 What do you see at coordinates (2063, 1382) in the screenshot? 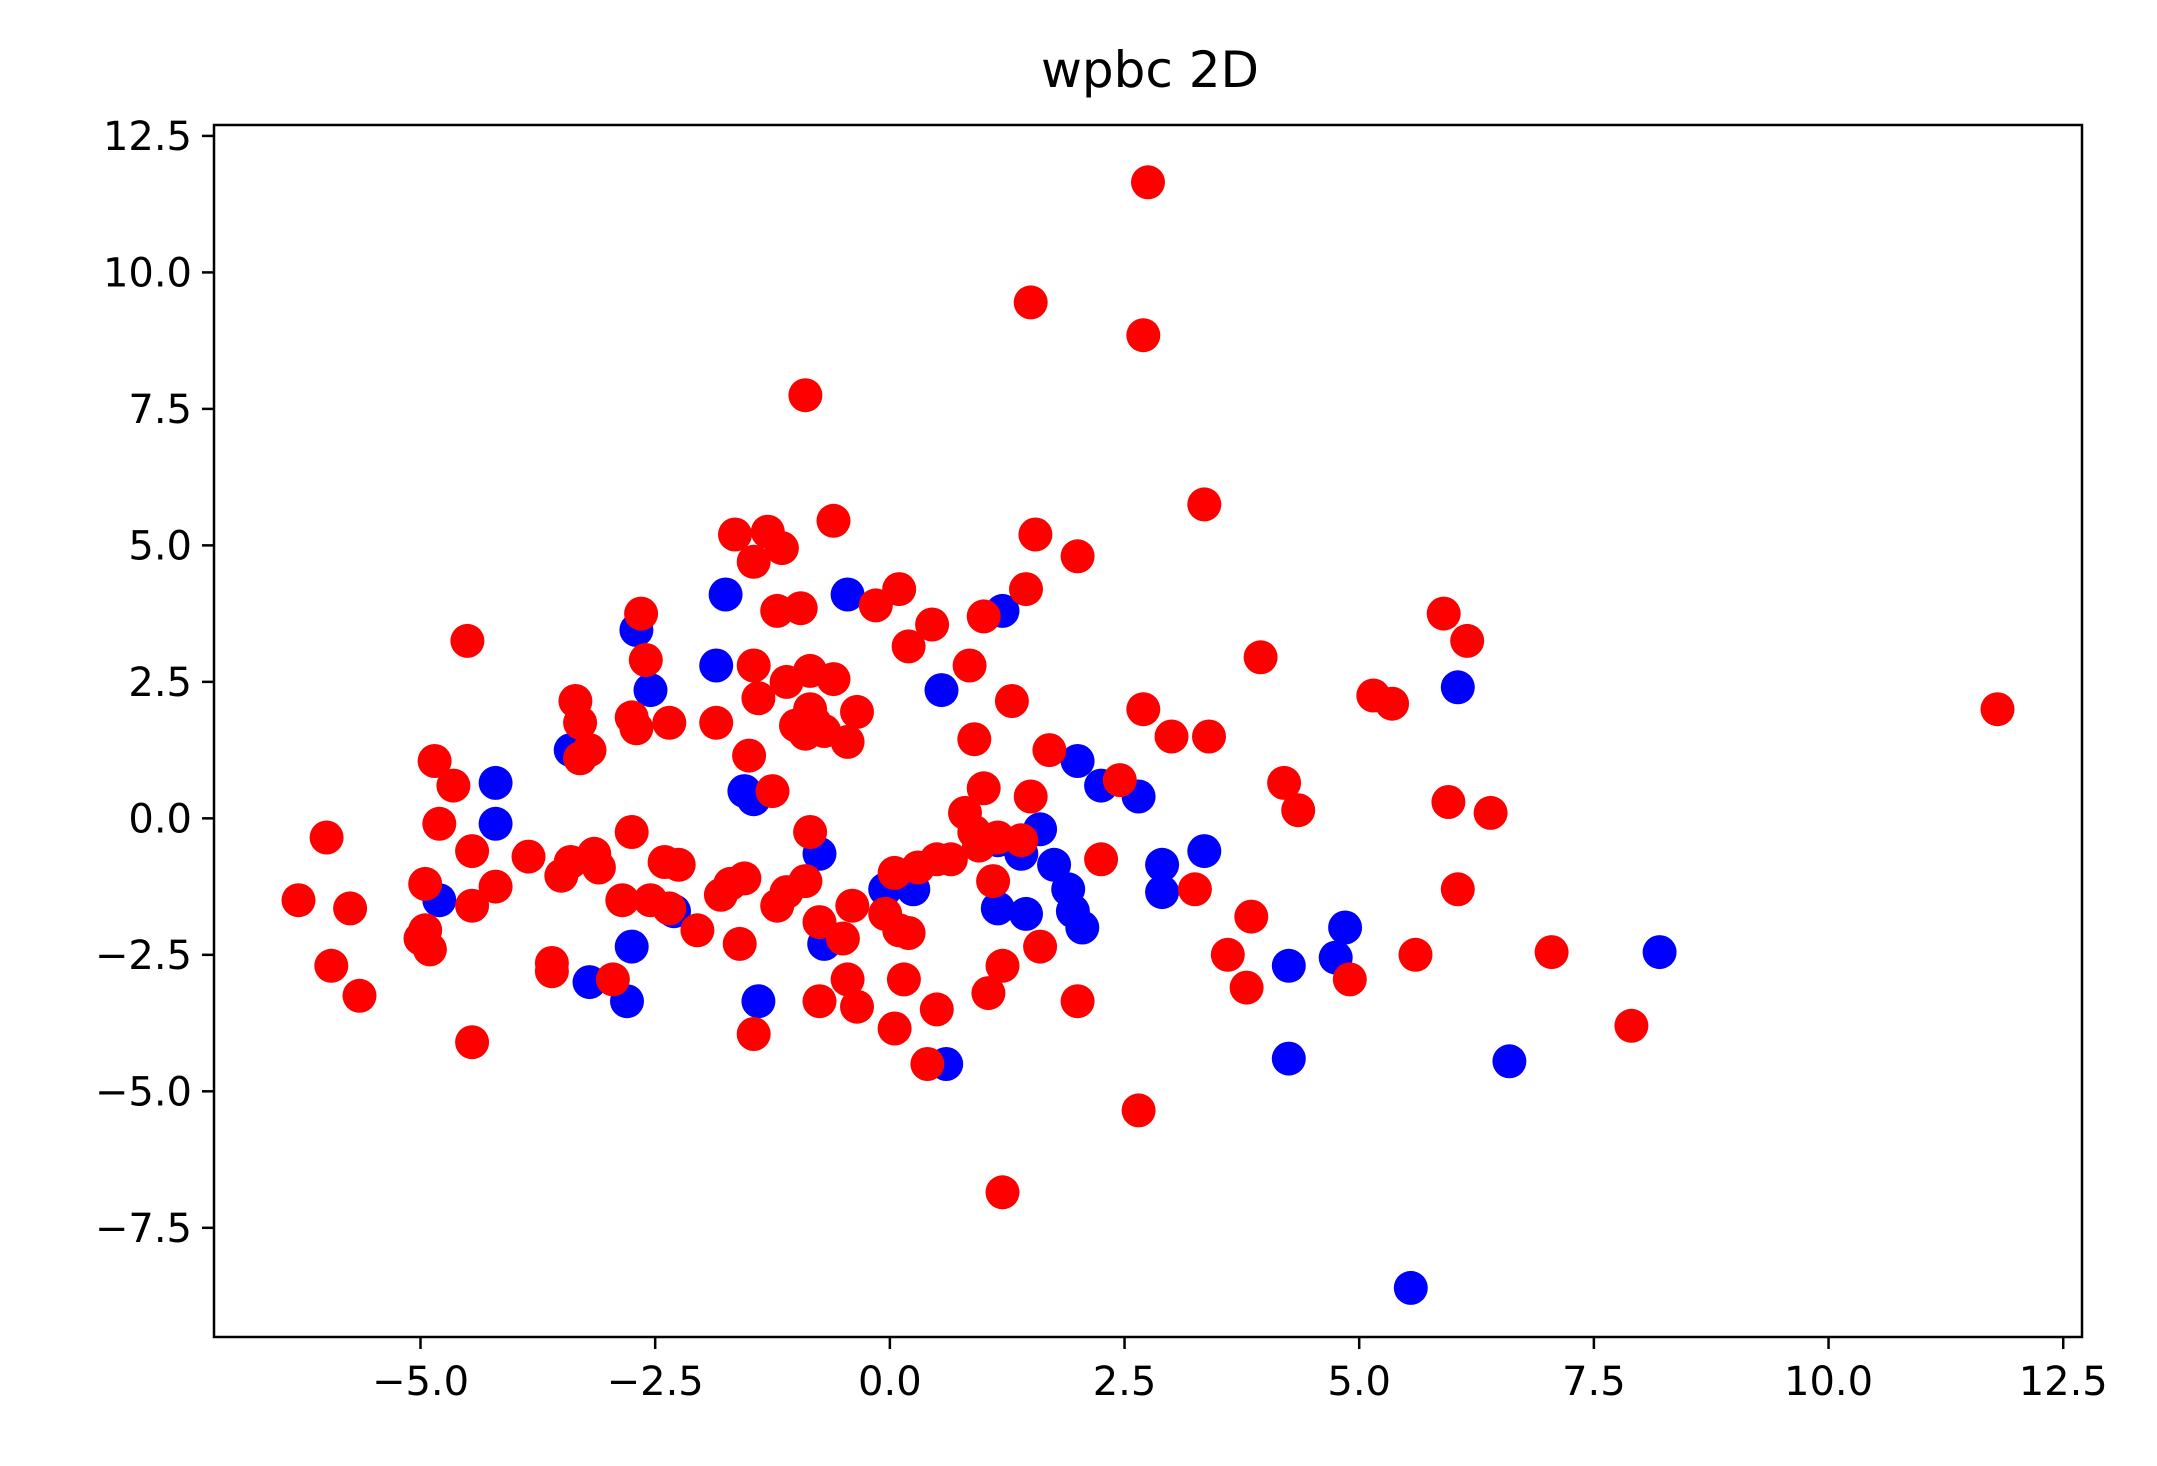
I see `x-tick-label: 12.5` at bounding box center [2063, 1382].